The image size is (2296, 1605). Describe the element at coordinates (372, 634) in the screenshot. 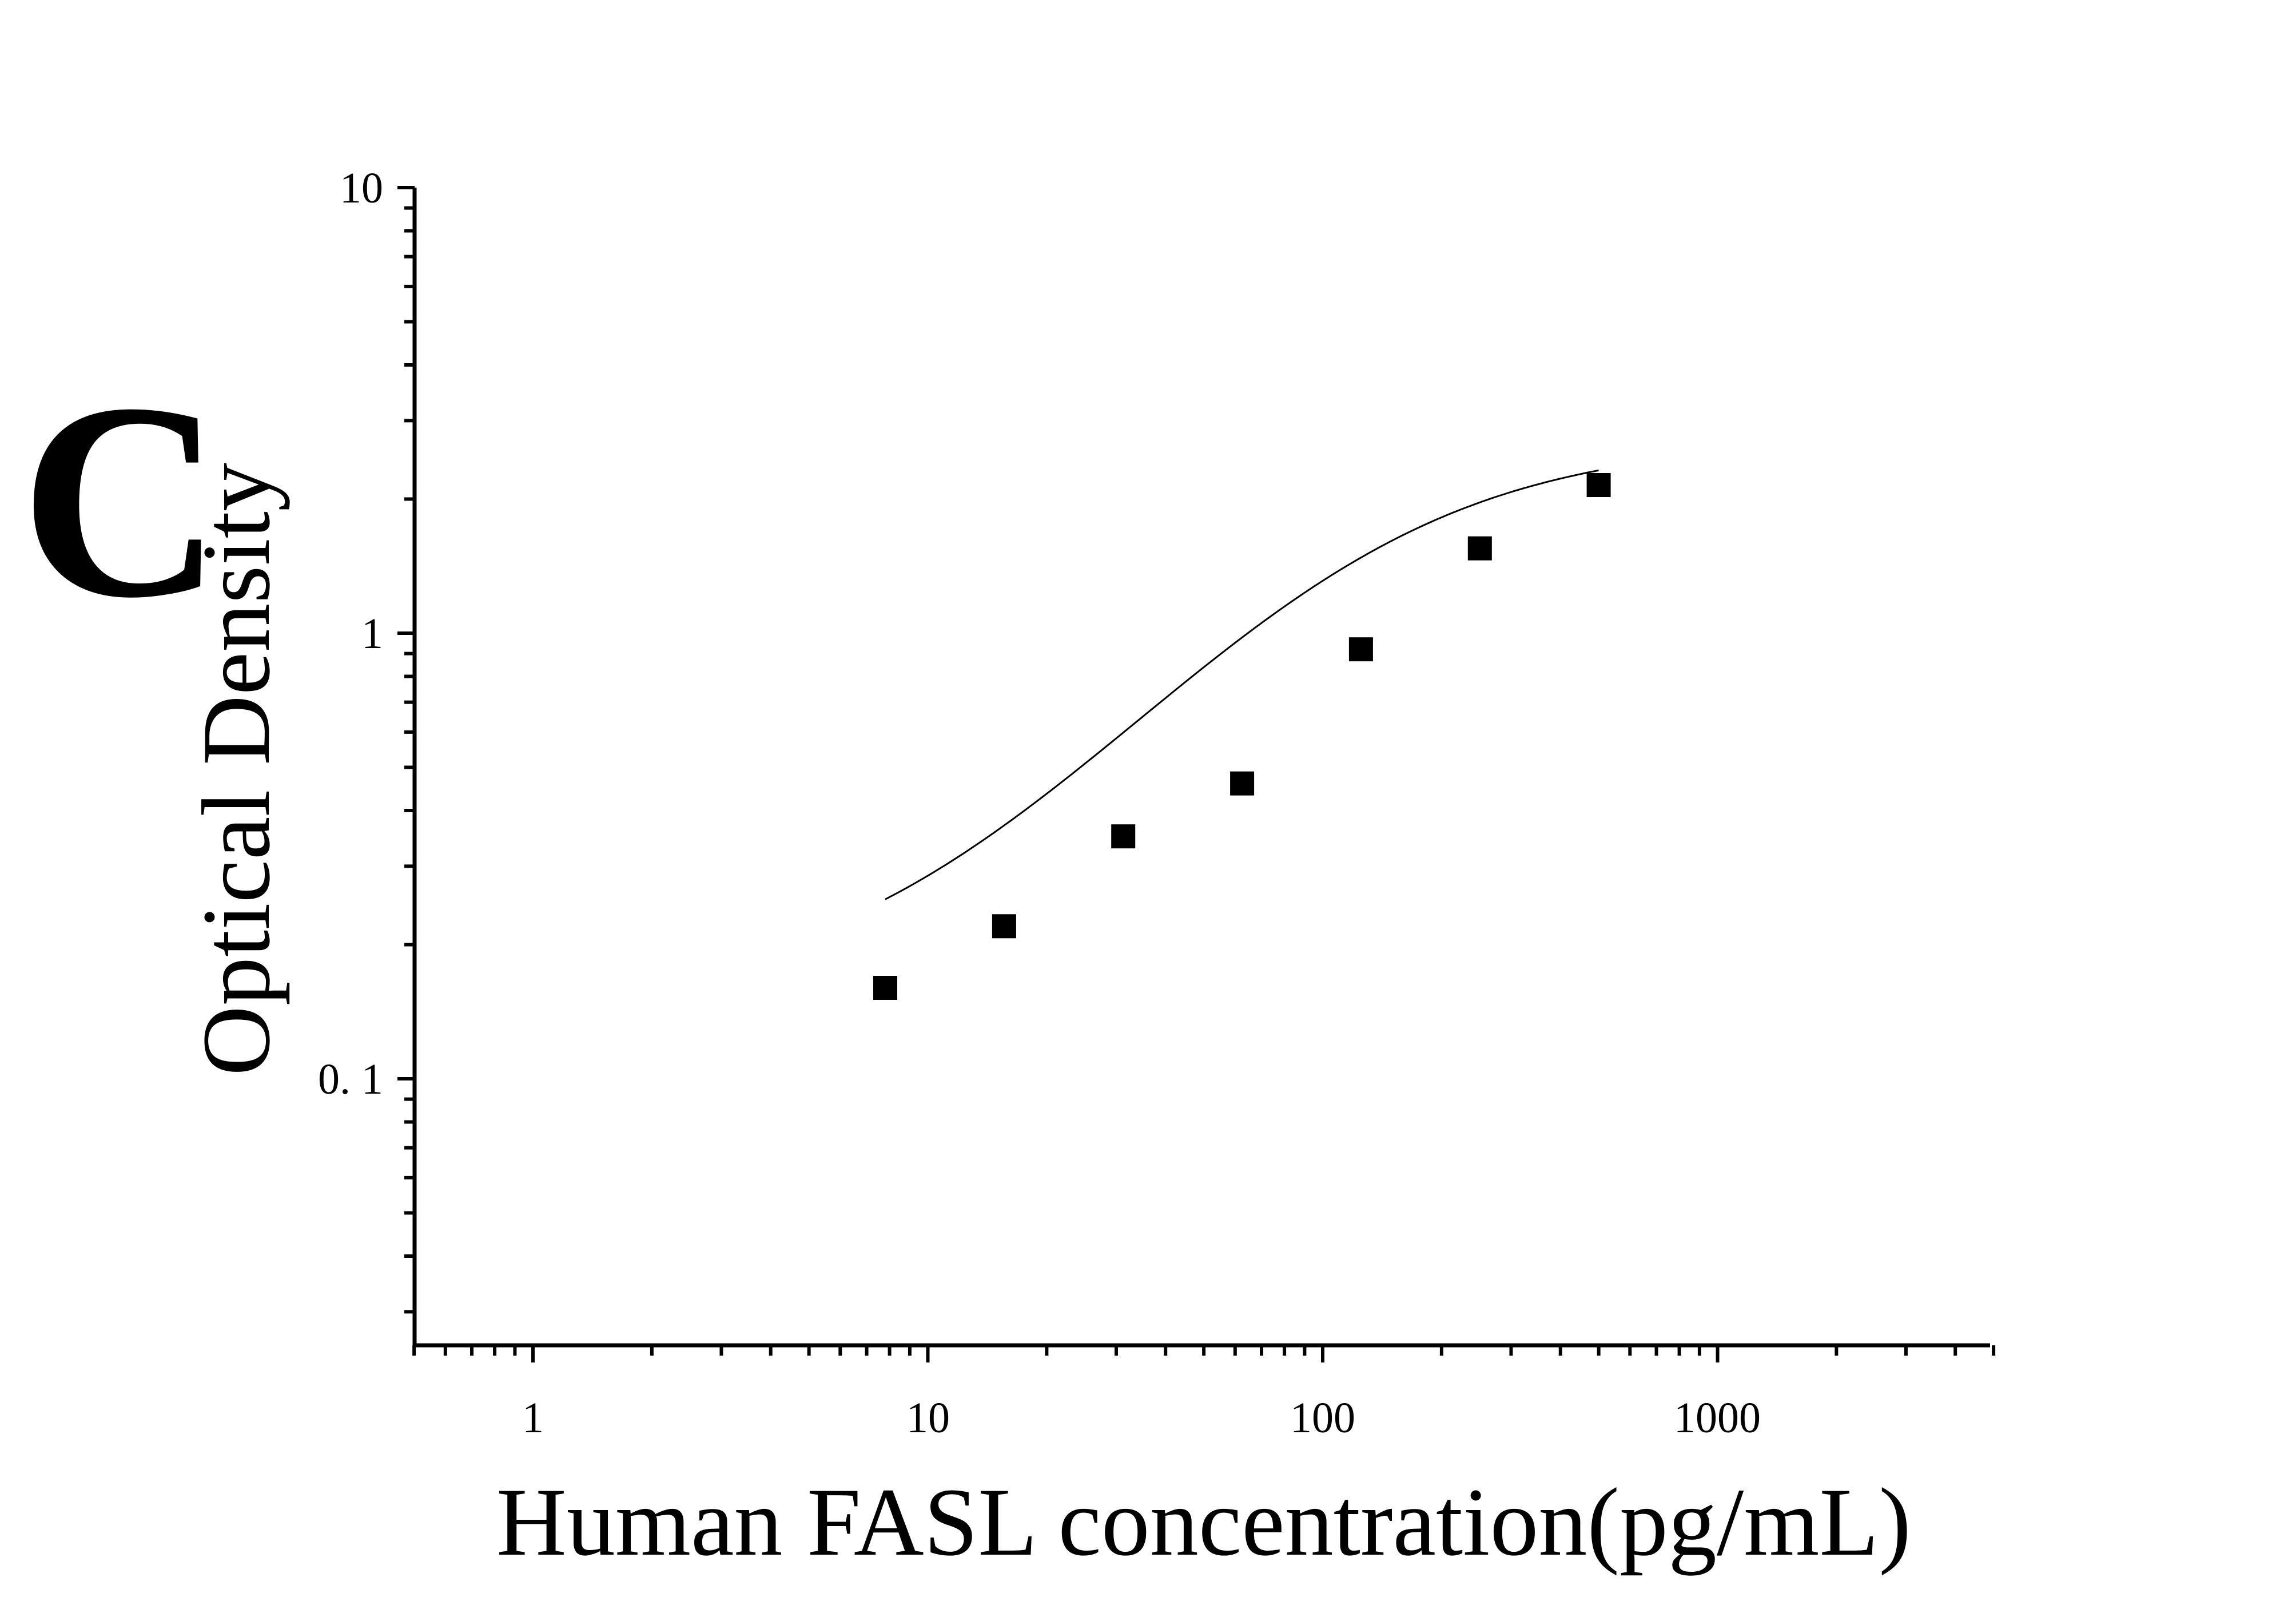

I see `y-tick-label-1: 1` at that location.